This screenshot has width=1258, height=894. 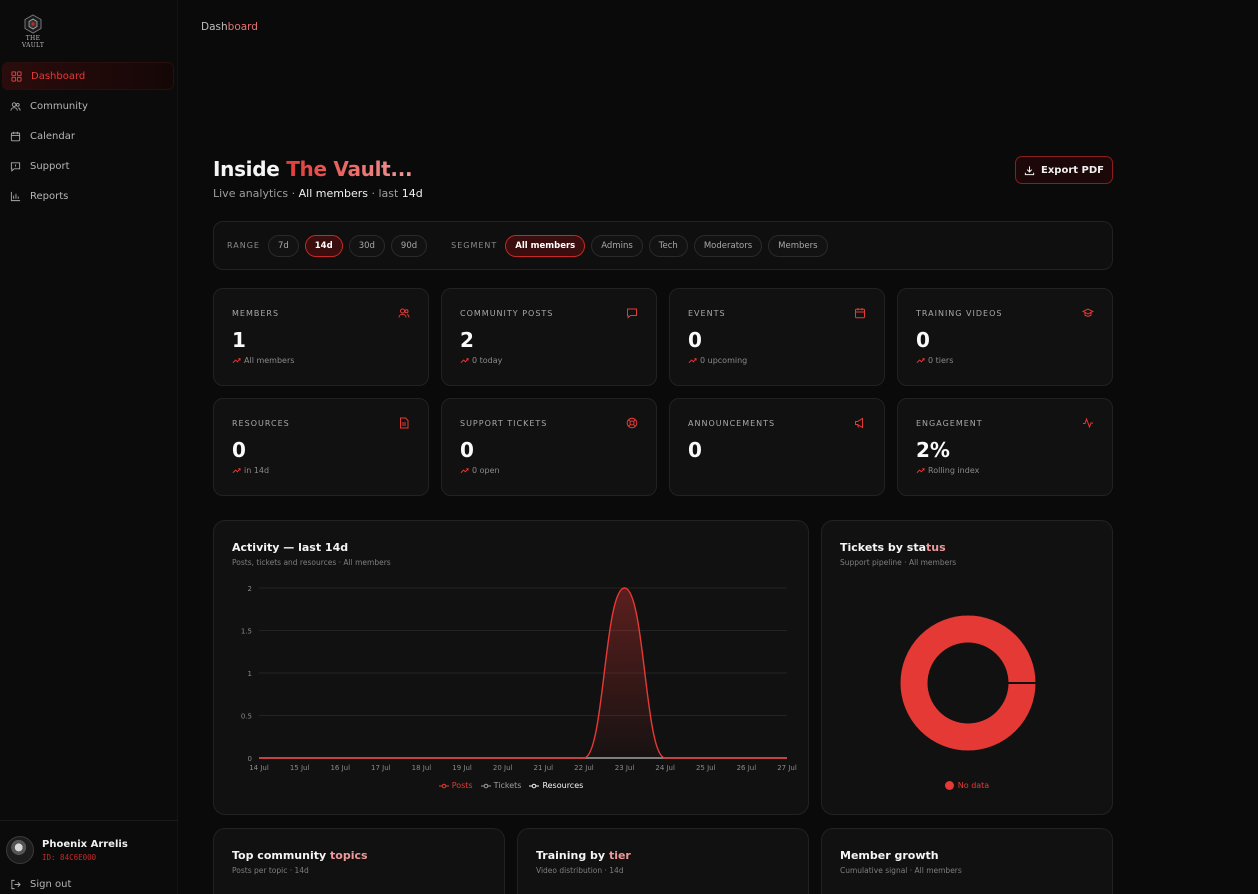 I want to click on stat-sub-text: 0 today, so click(x=487, y=360).